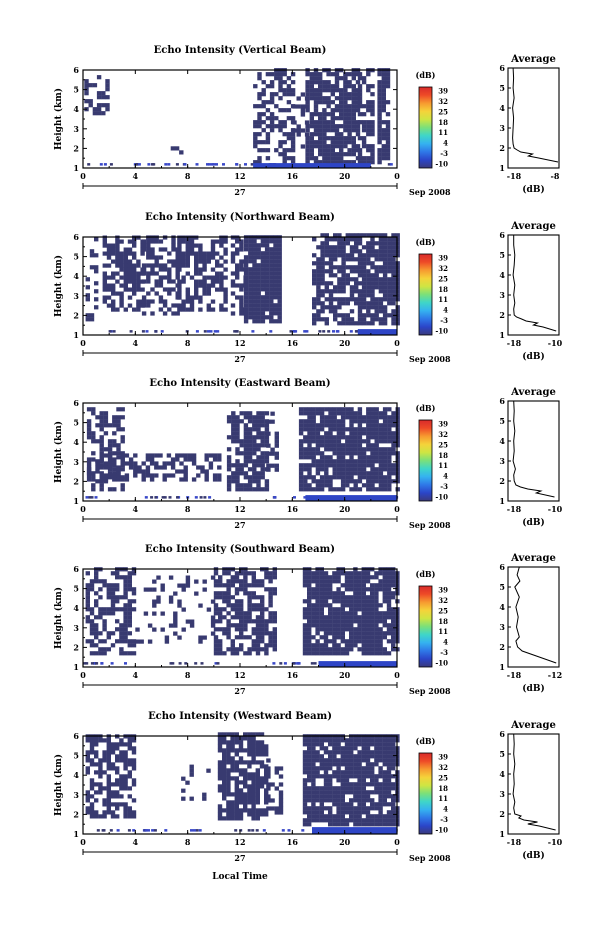 This screenshot has width=612, height=929. What do you see at coordinates (239, 176) in the screenshot?
I see `x-tick-label: 12` at bounding box center [239, 176].